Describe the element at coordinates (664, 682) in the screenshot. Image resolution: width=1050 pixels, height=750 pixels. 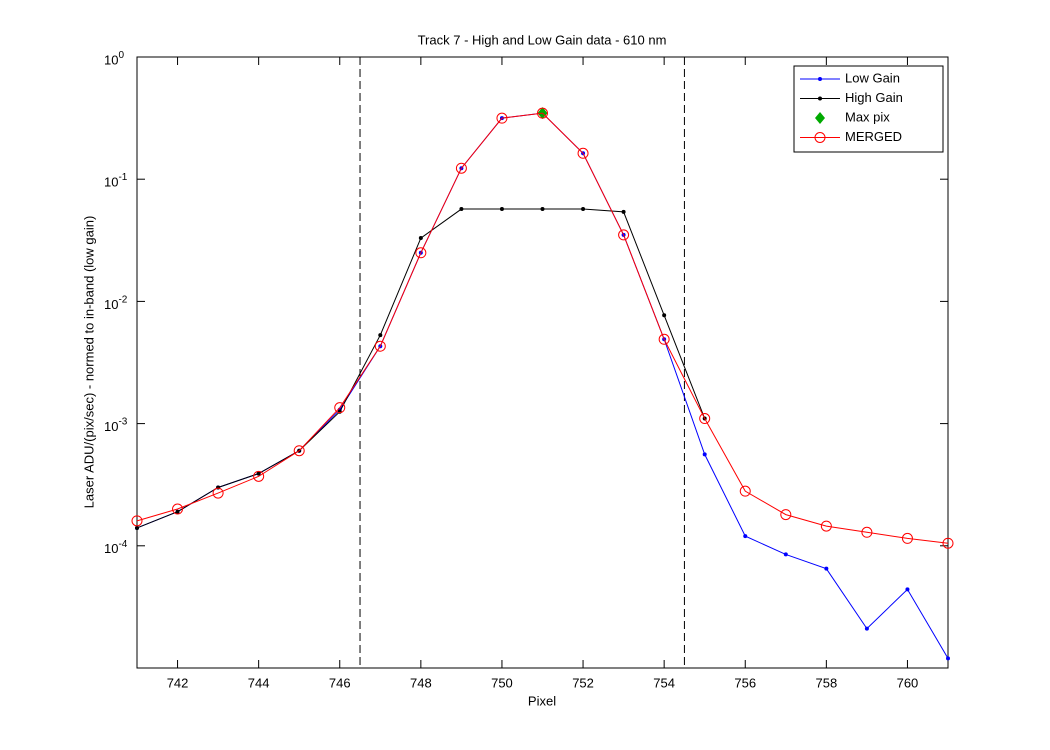
I see `x-tick-label: 754` at that location.